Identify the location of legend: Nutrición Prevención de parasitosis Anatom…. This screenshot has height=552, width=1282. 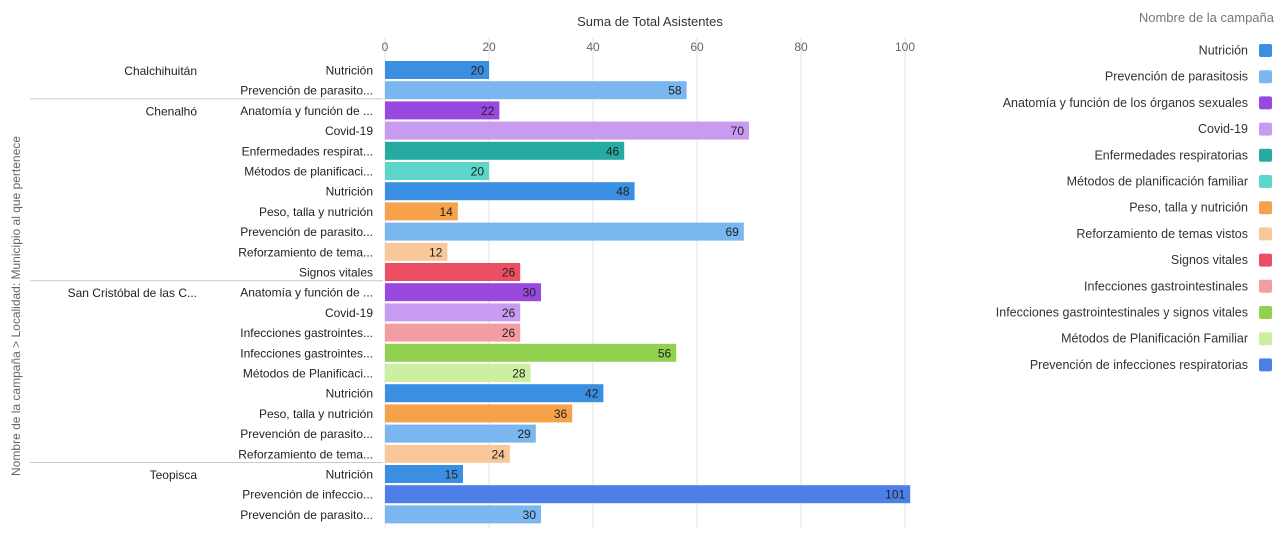
(1134, 208).